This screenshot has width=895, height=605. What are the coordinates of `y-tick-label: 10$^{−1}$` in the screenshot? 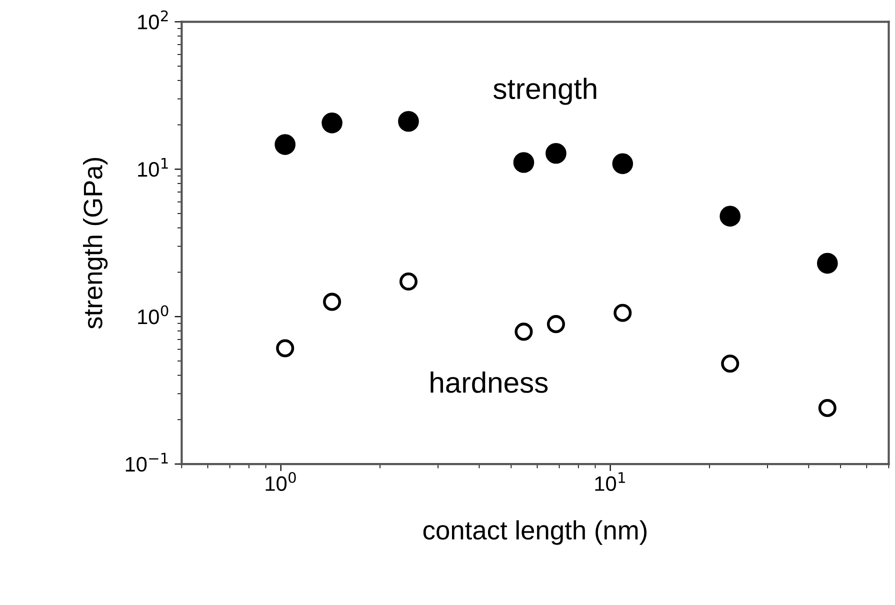 It's located at (147, 462).